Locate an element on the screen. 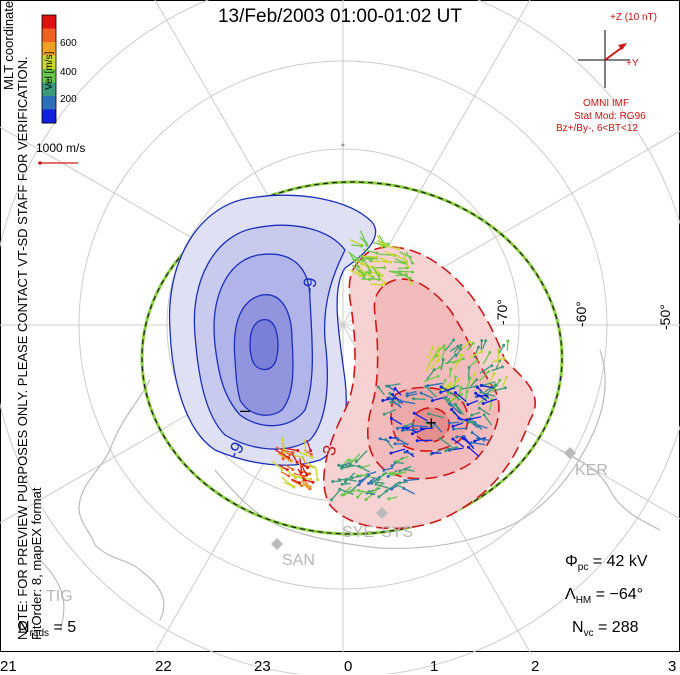 The height and width of the screenshot is (675, 680). imf-model-label: Stat Mod: RG96 is located at coordinates (610, 116).